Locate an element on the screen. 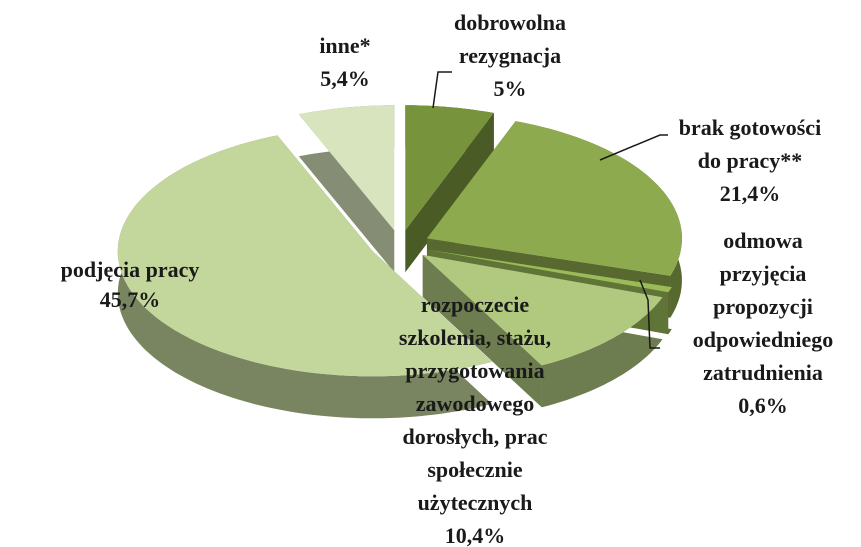 The width and height of the screenshot is (861, 547). label-line: zawodowego is located at coordinates (475, 403).